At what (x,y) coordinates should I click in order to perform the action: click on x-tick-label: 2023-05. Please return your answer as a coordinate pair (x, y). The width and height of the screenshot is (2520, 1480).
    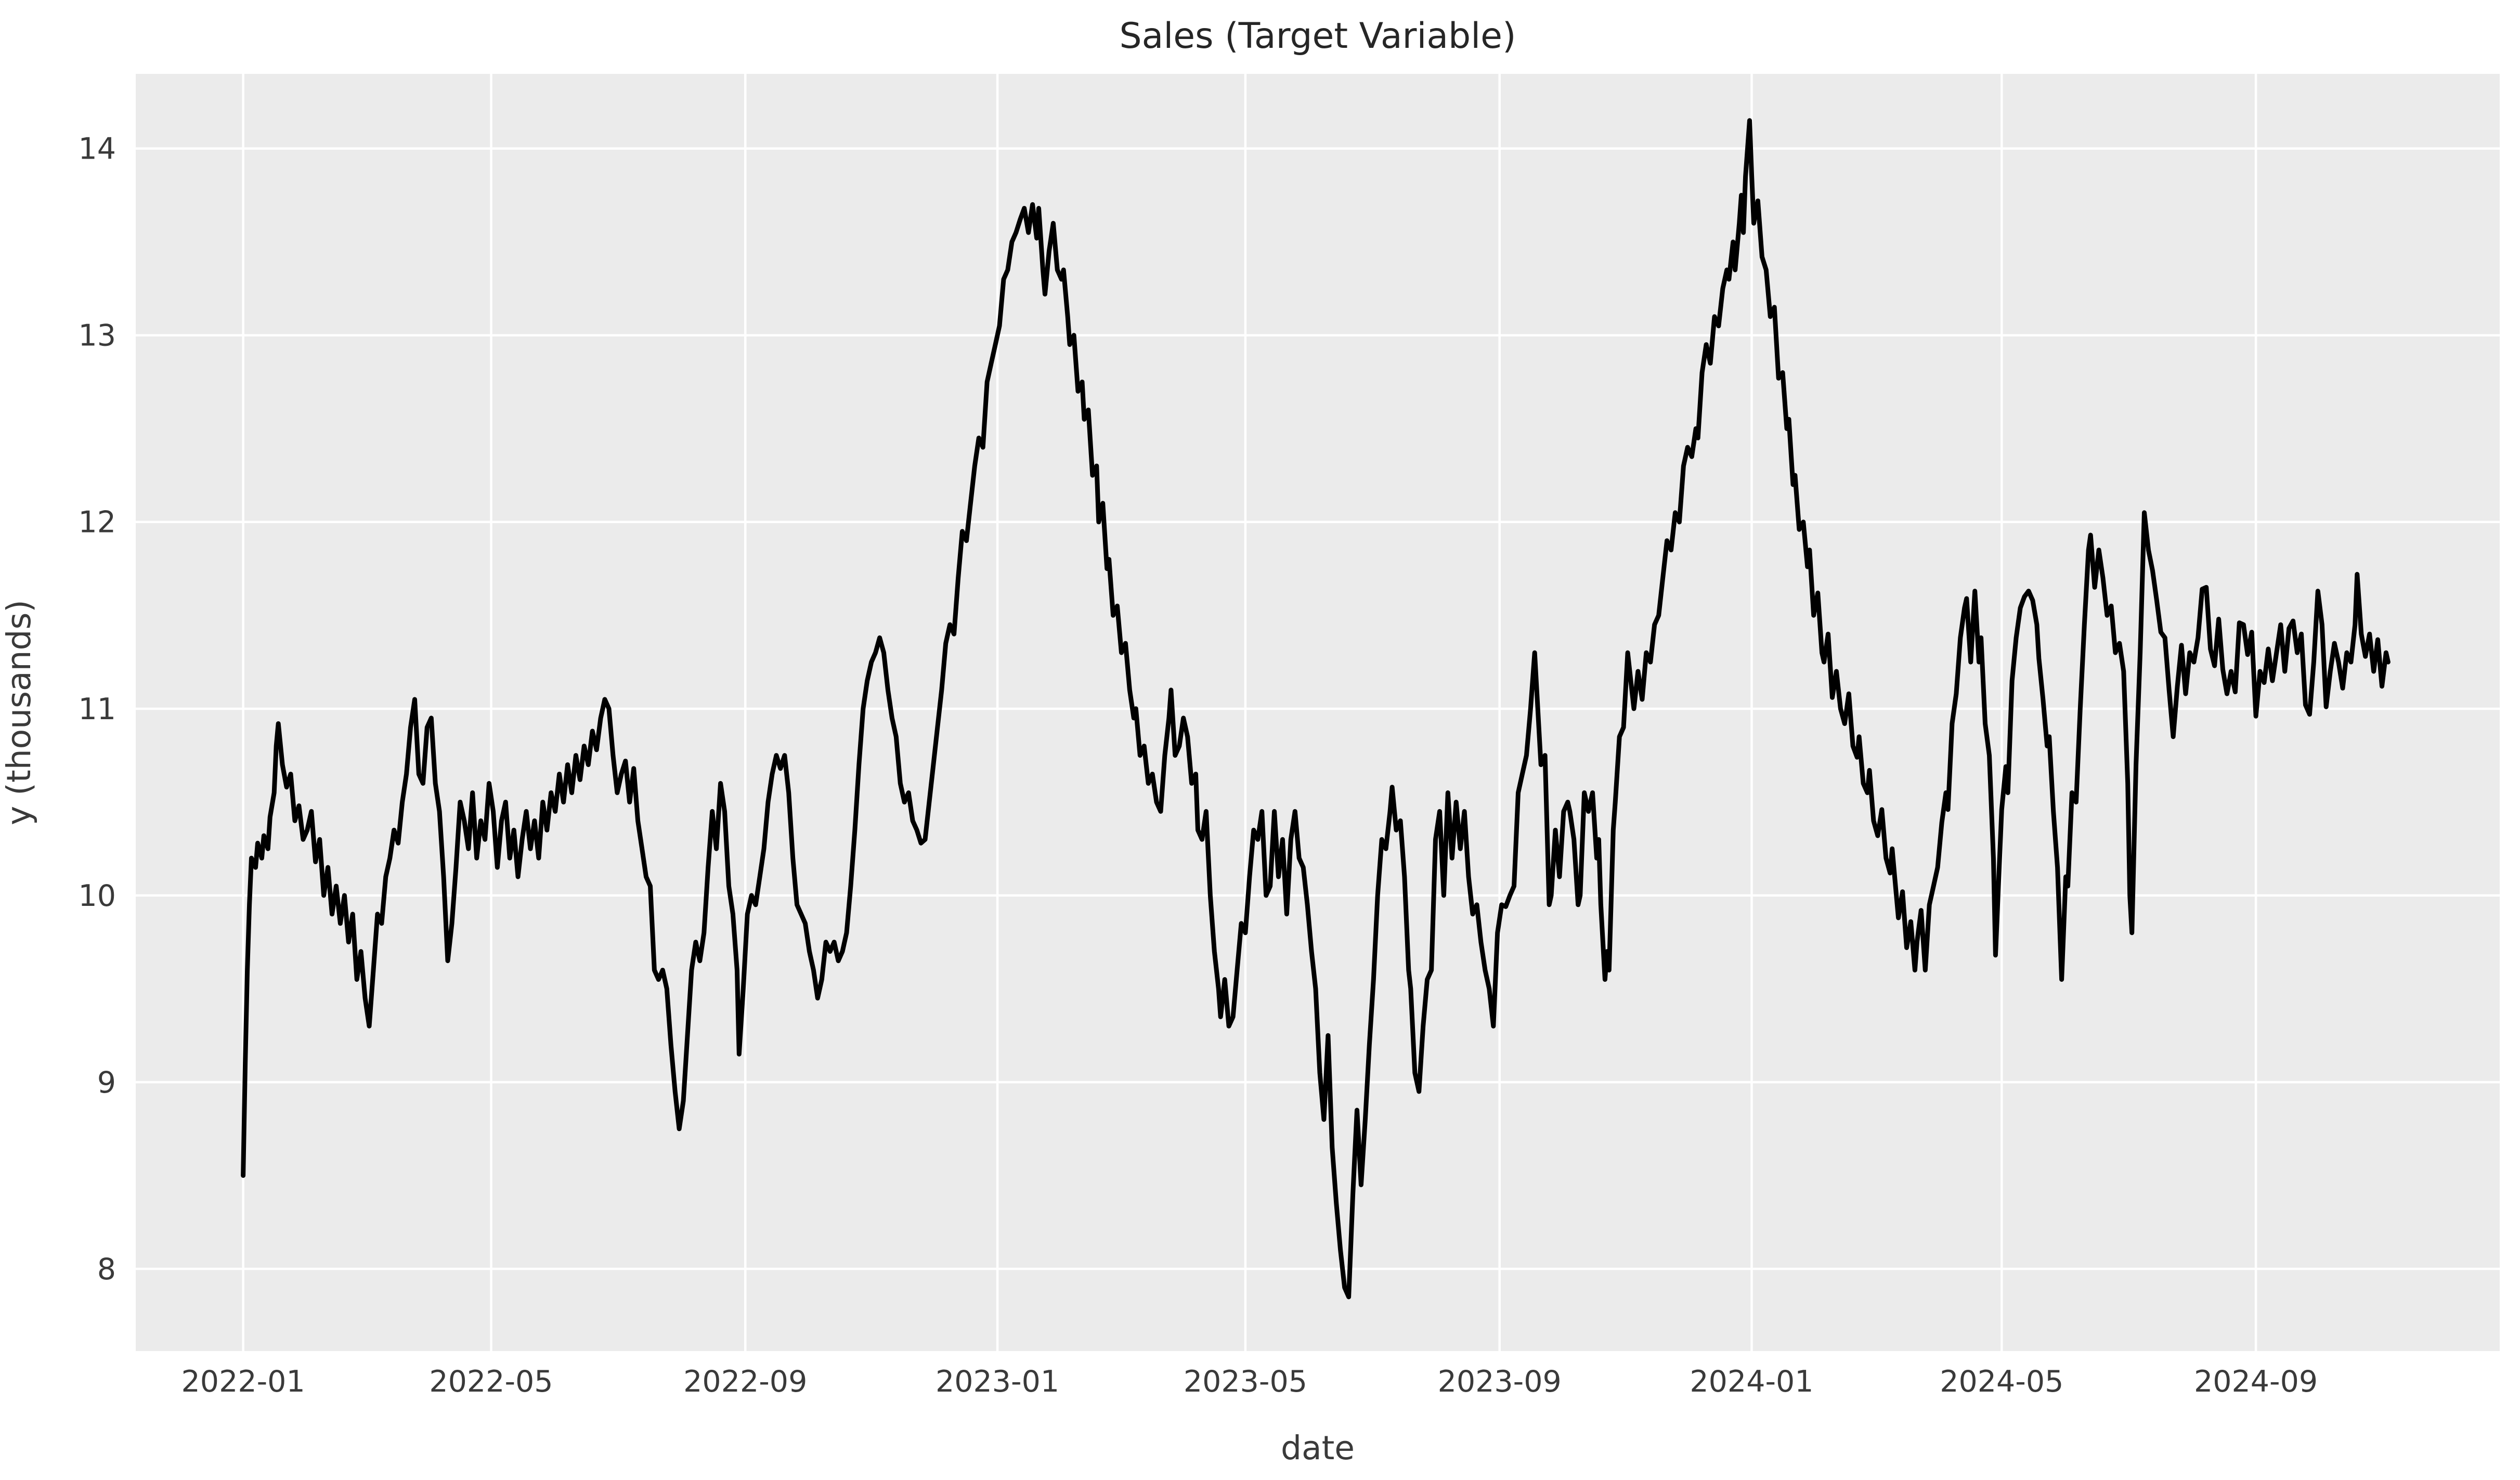
    Looking at the image, I should click on (1245, 1382).